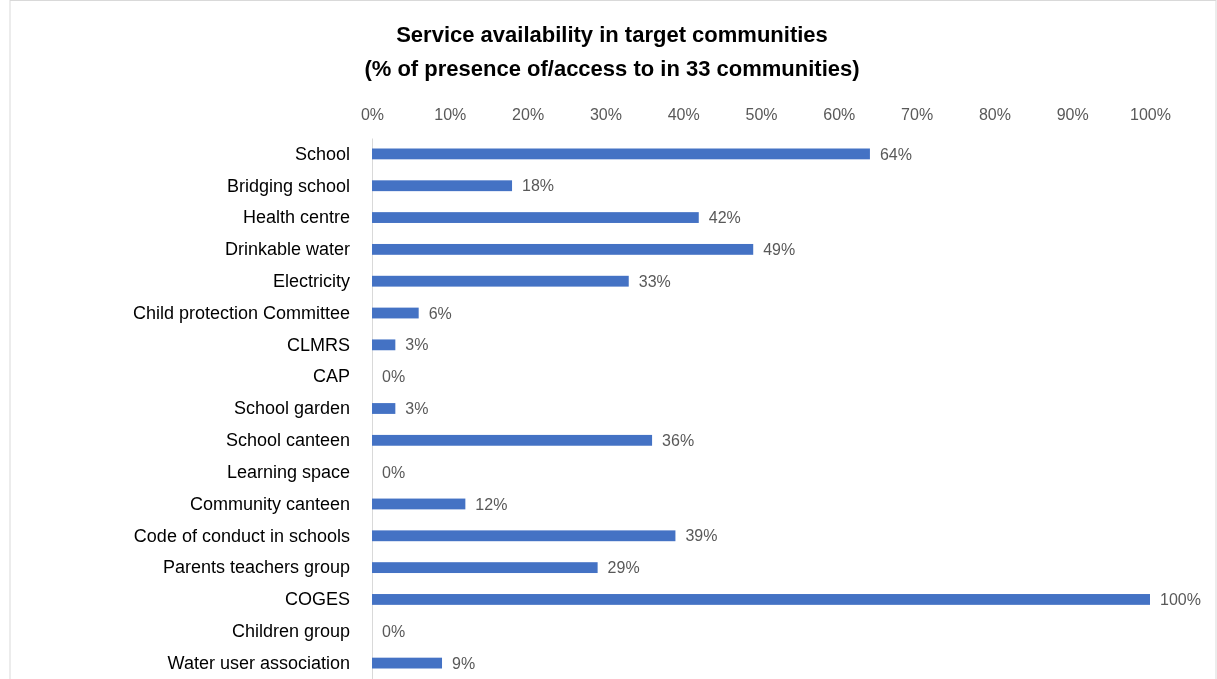 This screenshot has height=679, width=1217. Describe the element at coordinates (290, 631) in the screenshot. I see `y-tick-label: Children group` at that location.